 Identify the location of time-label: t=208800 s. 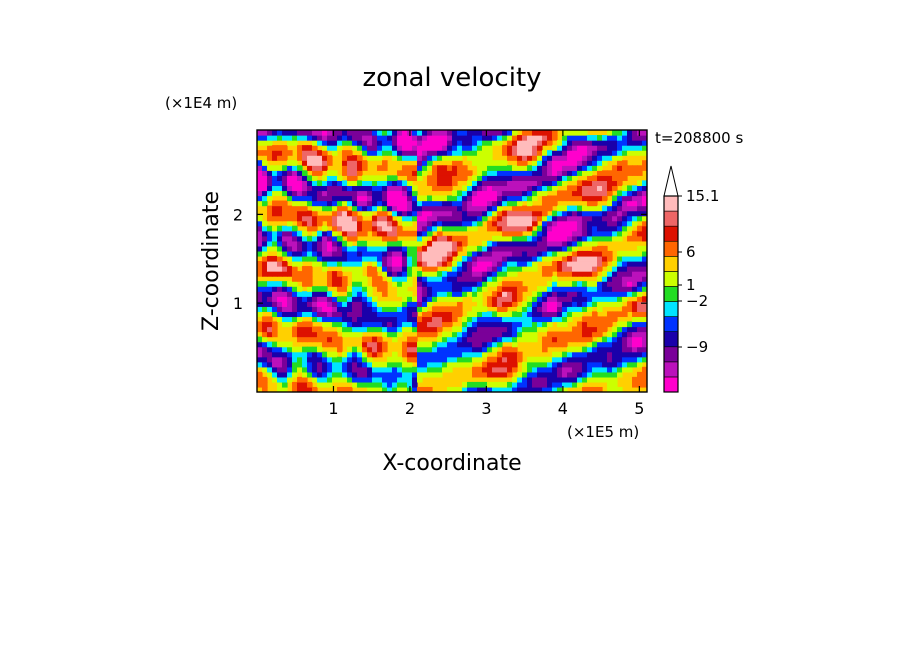
(699, 138).